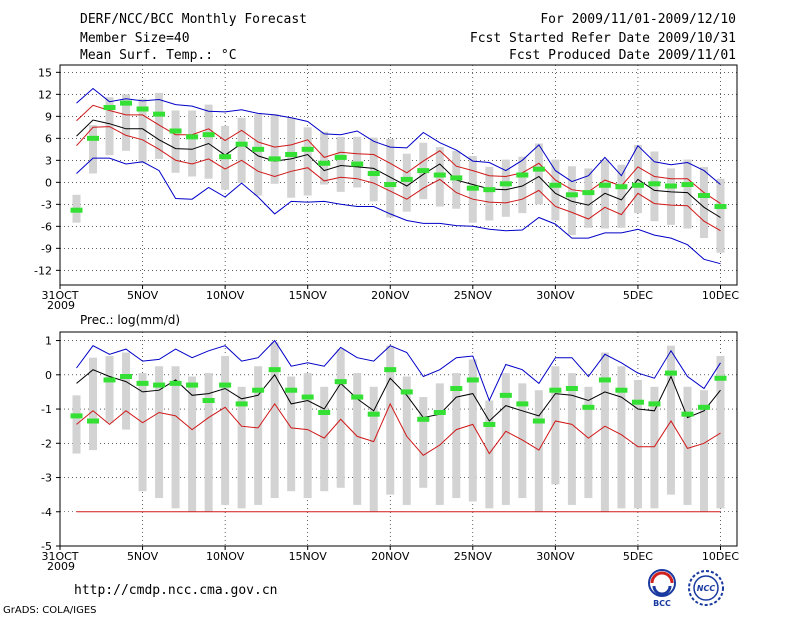  What do you see at coordinates (48, 182) in the screenshot?
I see `temp-ytick-label: 0` at bounding box center [48, 182].